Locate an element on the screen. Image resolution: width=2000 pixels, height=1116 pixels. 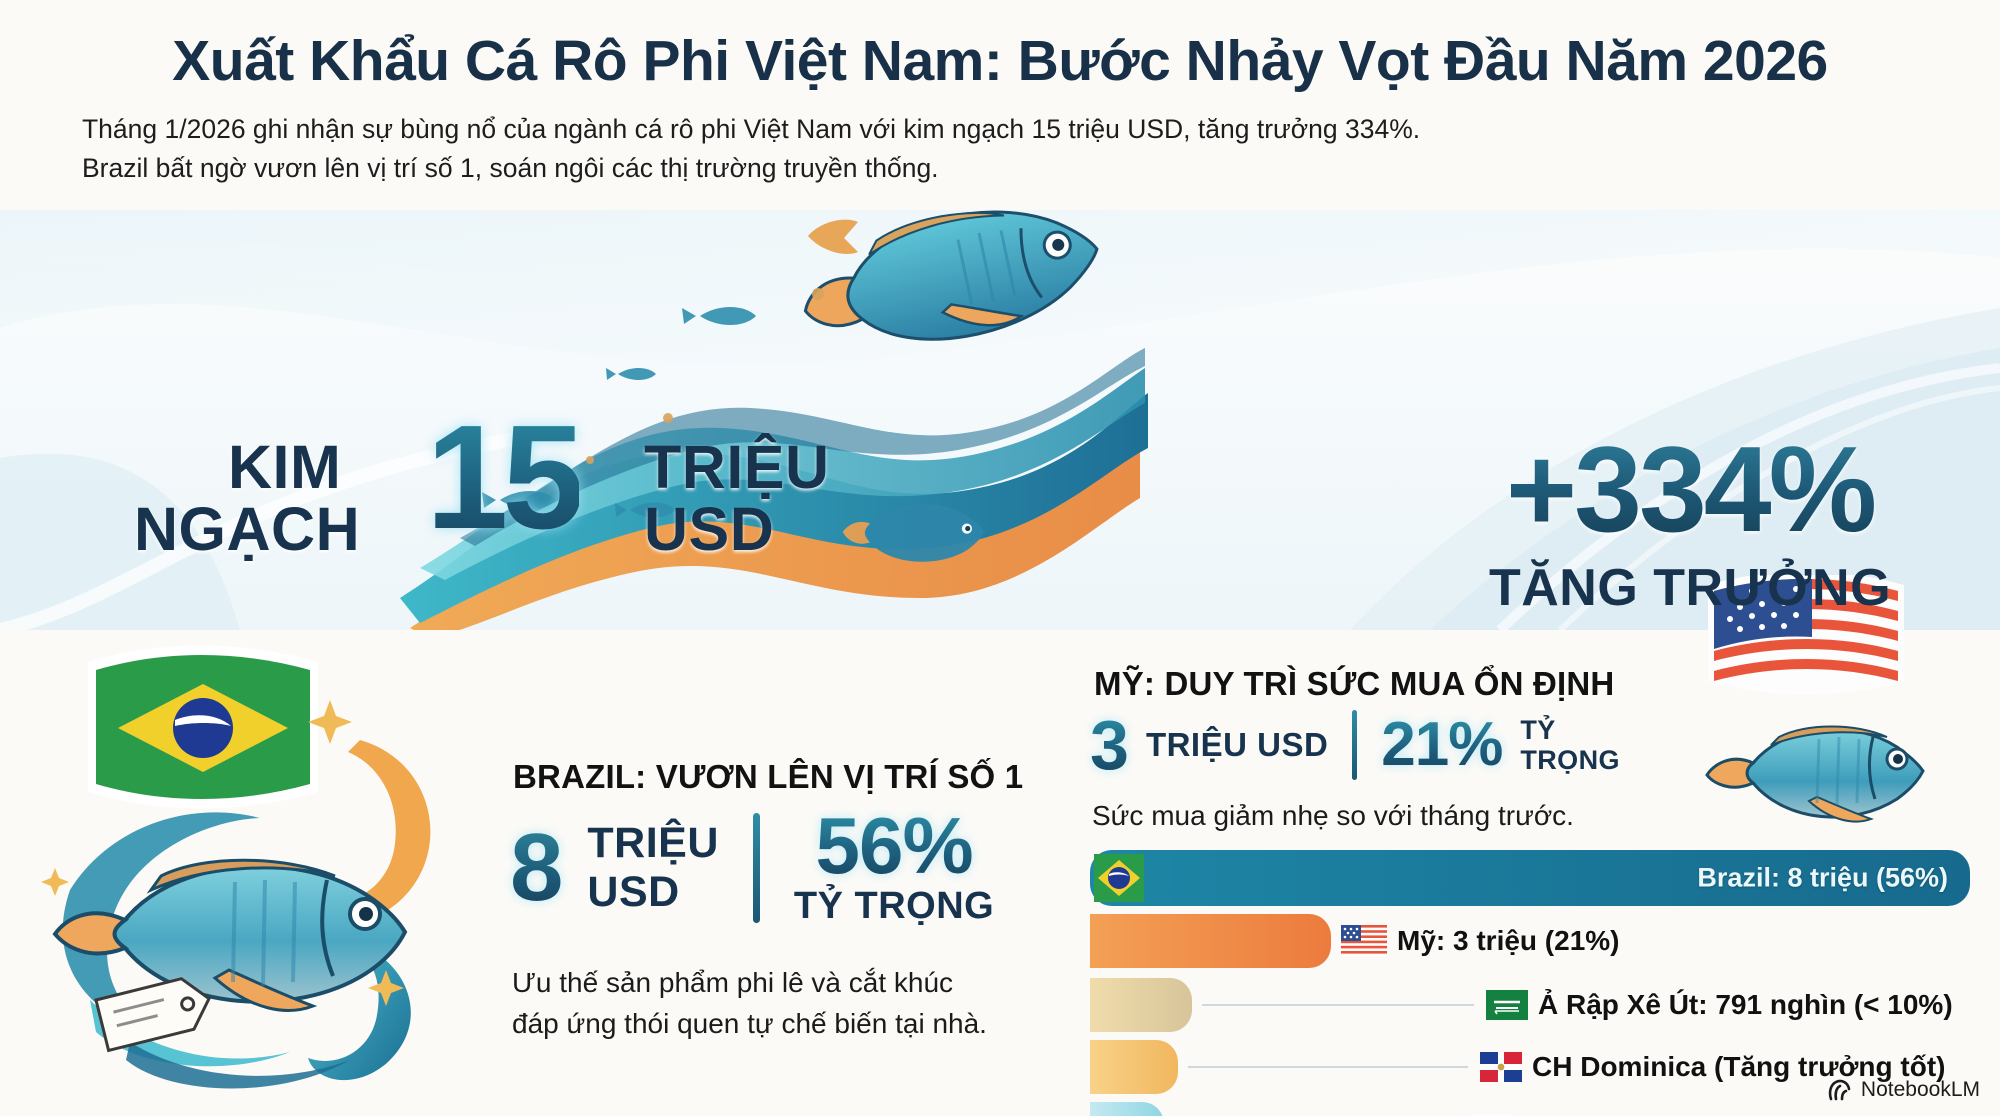
usa-description: Sức mua giảm nhẹ so với tháng trước. is located at coordinates (1333, 815).